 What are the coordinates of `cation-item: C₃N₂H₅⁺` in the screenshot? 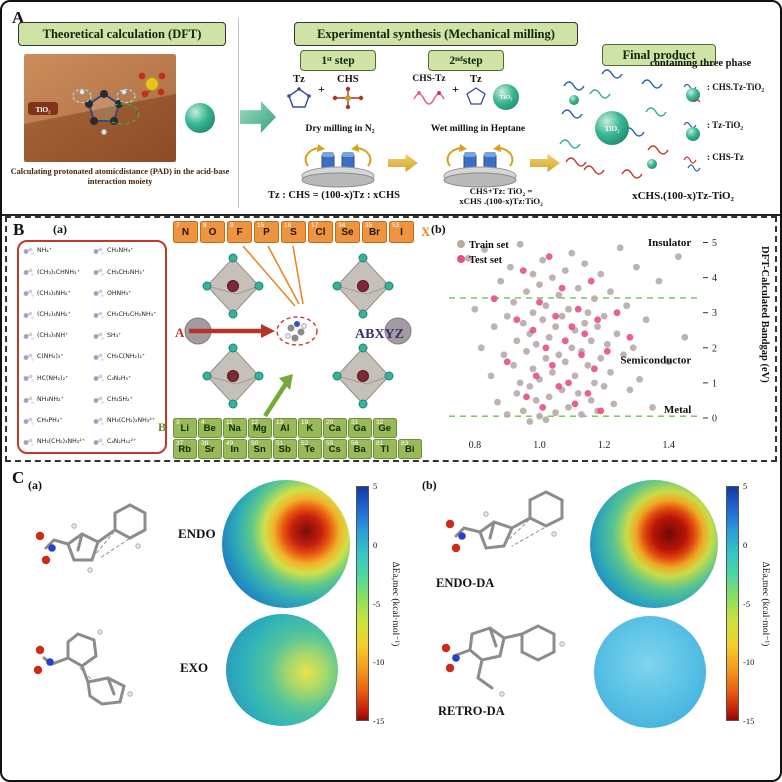 It's located at (127, 378).